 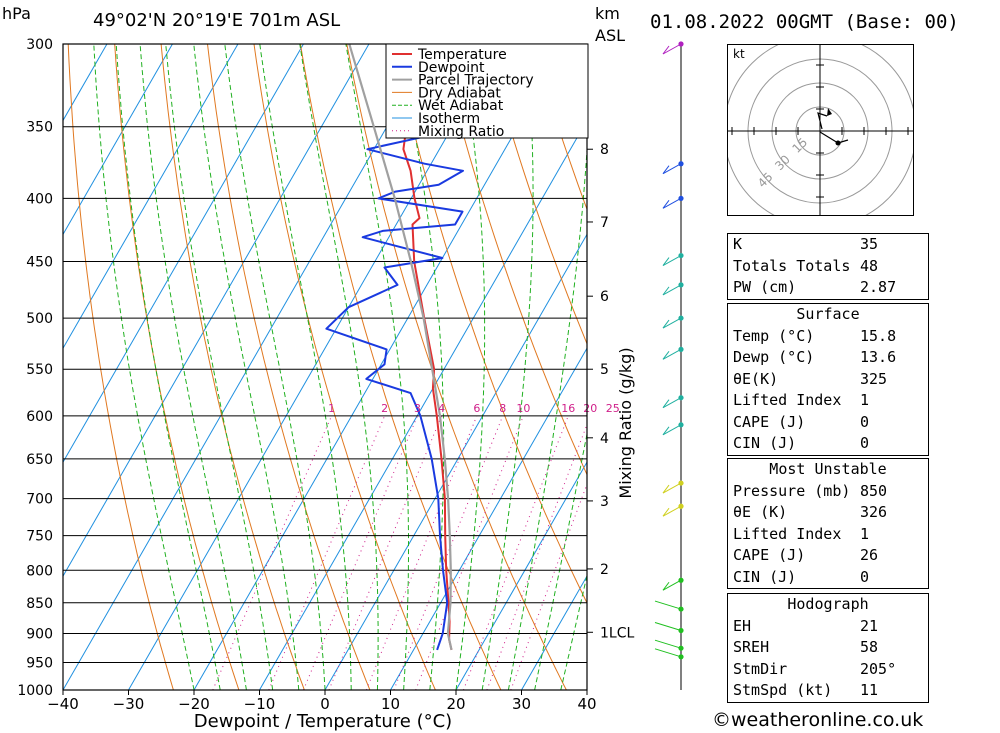 What do you see at coordinates (417, 408) in the screenshot?
I see `mixing-ratio-label: 3` at bounding box center [417, 408].